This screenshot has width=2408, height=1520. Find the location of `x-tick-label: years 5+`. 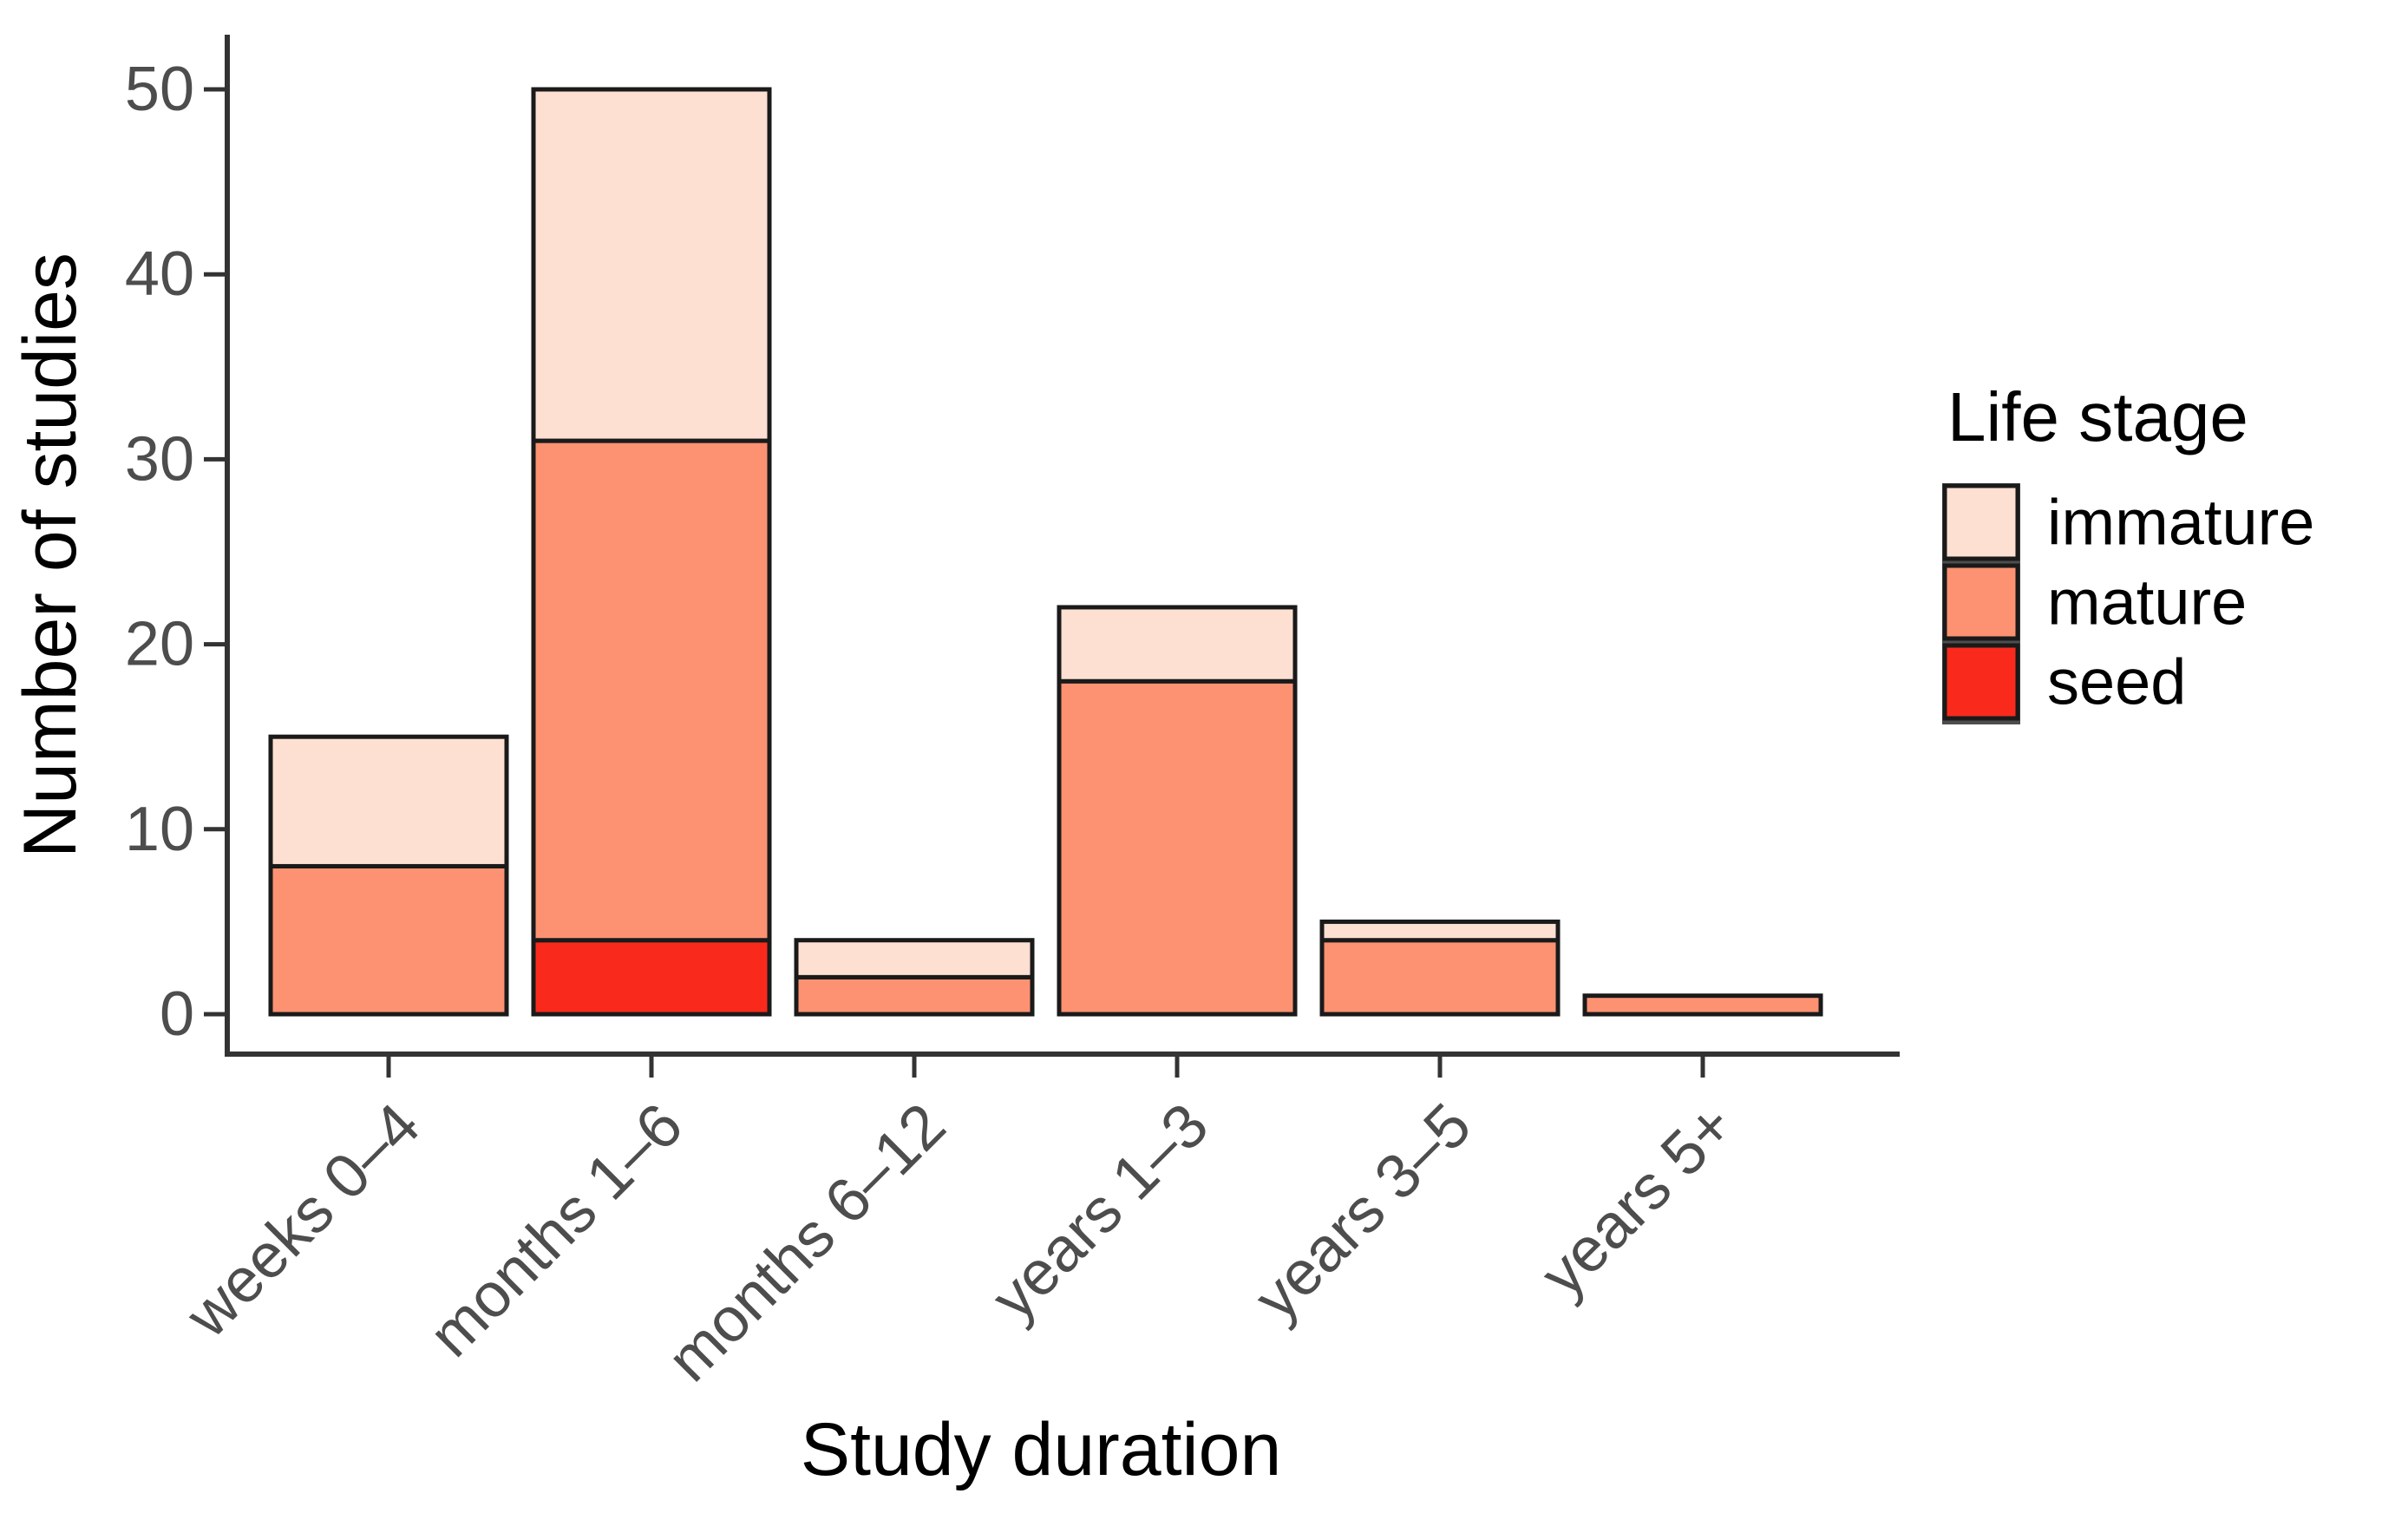

x-tick-label: years 5+ is located at coordinates (1637, 1200).